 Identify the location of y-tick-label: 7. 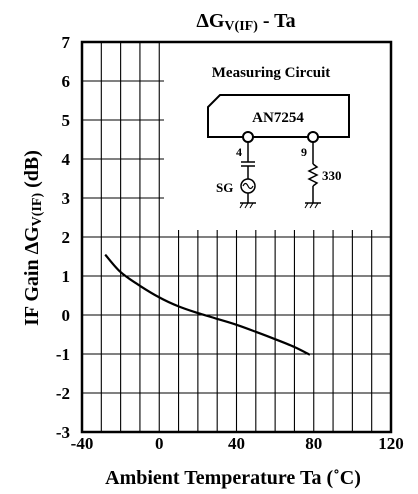
(66, 42).